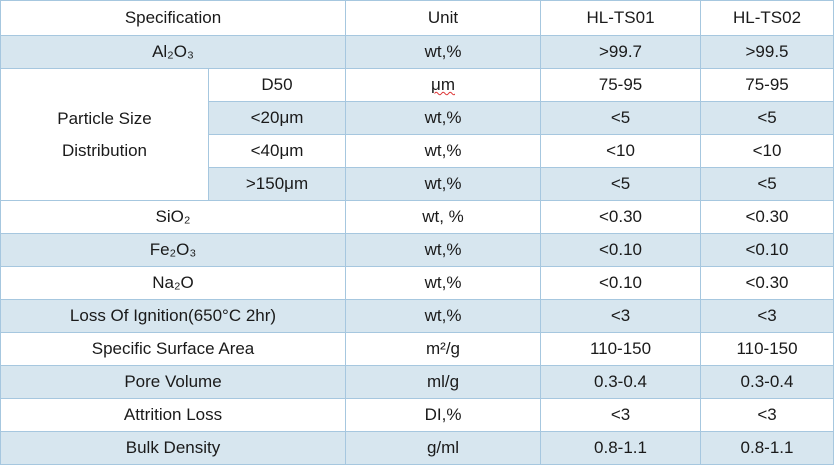 Image resolution: width=834 pixels, height=469 pixels. I want to click on spec-label: SiO₂, so click(173, 217).